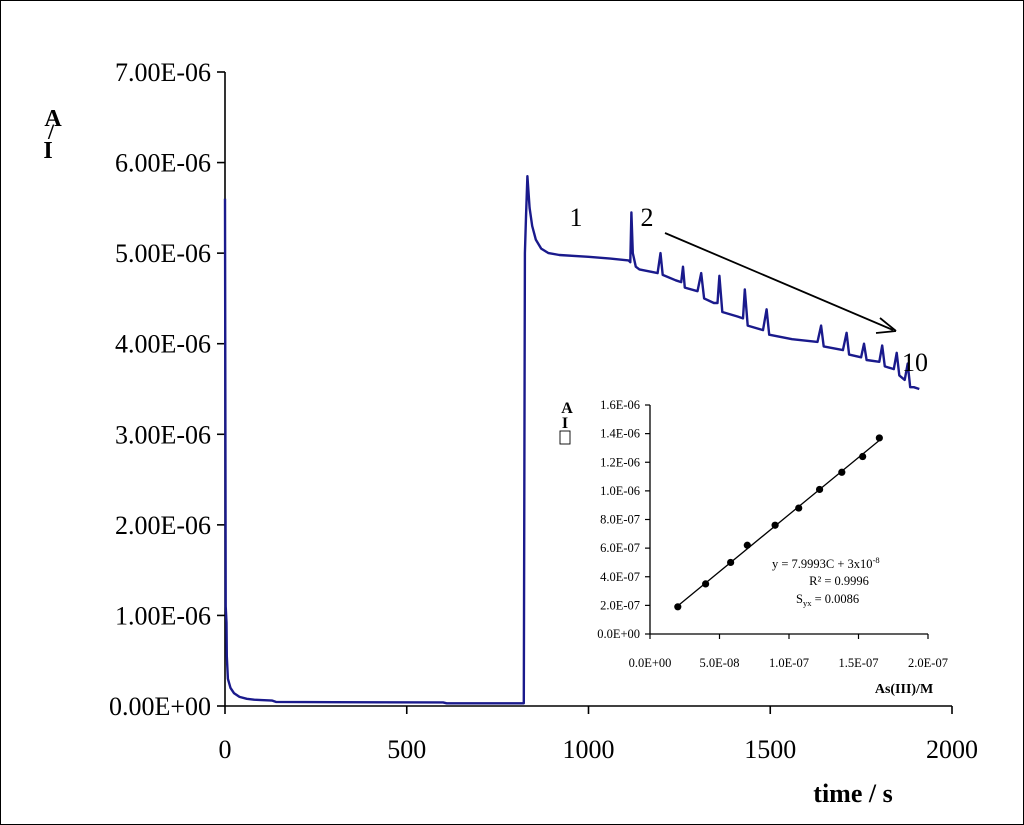  I want to click on syx-value: = 0.0086, so click(835, 599).